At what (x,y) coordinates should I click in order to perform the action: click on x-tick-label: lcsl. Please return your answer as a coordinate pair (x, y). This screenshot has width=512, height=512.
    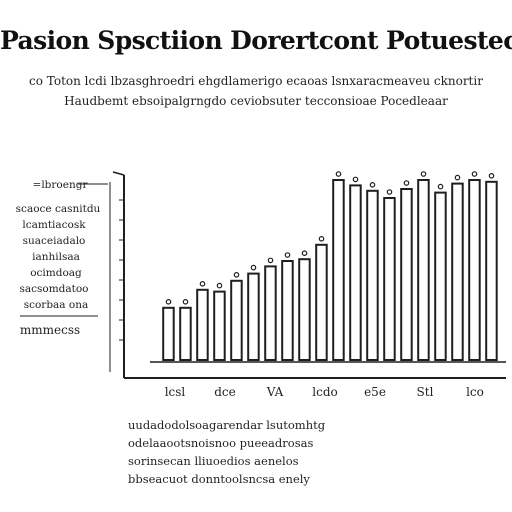
    Looking at the image, I should click on (175, 392).